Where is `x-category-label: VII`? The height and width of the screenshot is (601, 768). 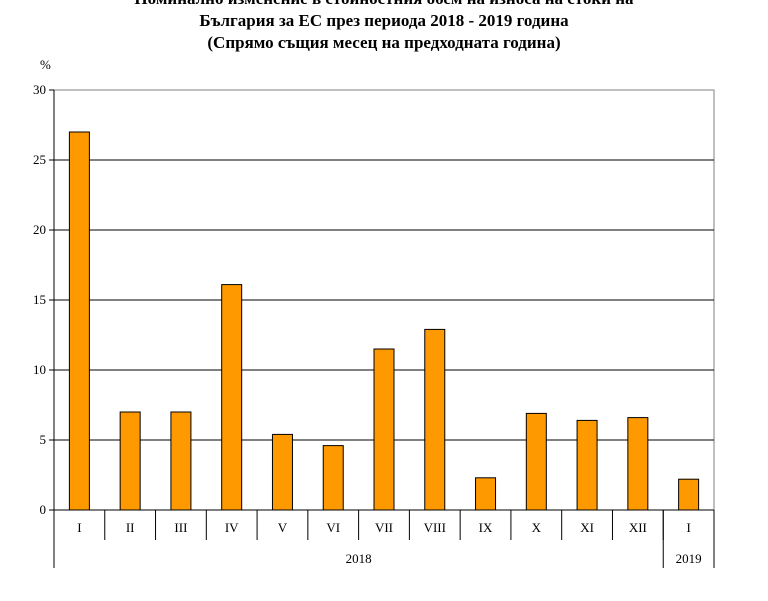
x-category-label: VII is located at coordinates (384, 527).